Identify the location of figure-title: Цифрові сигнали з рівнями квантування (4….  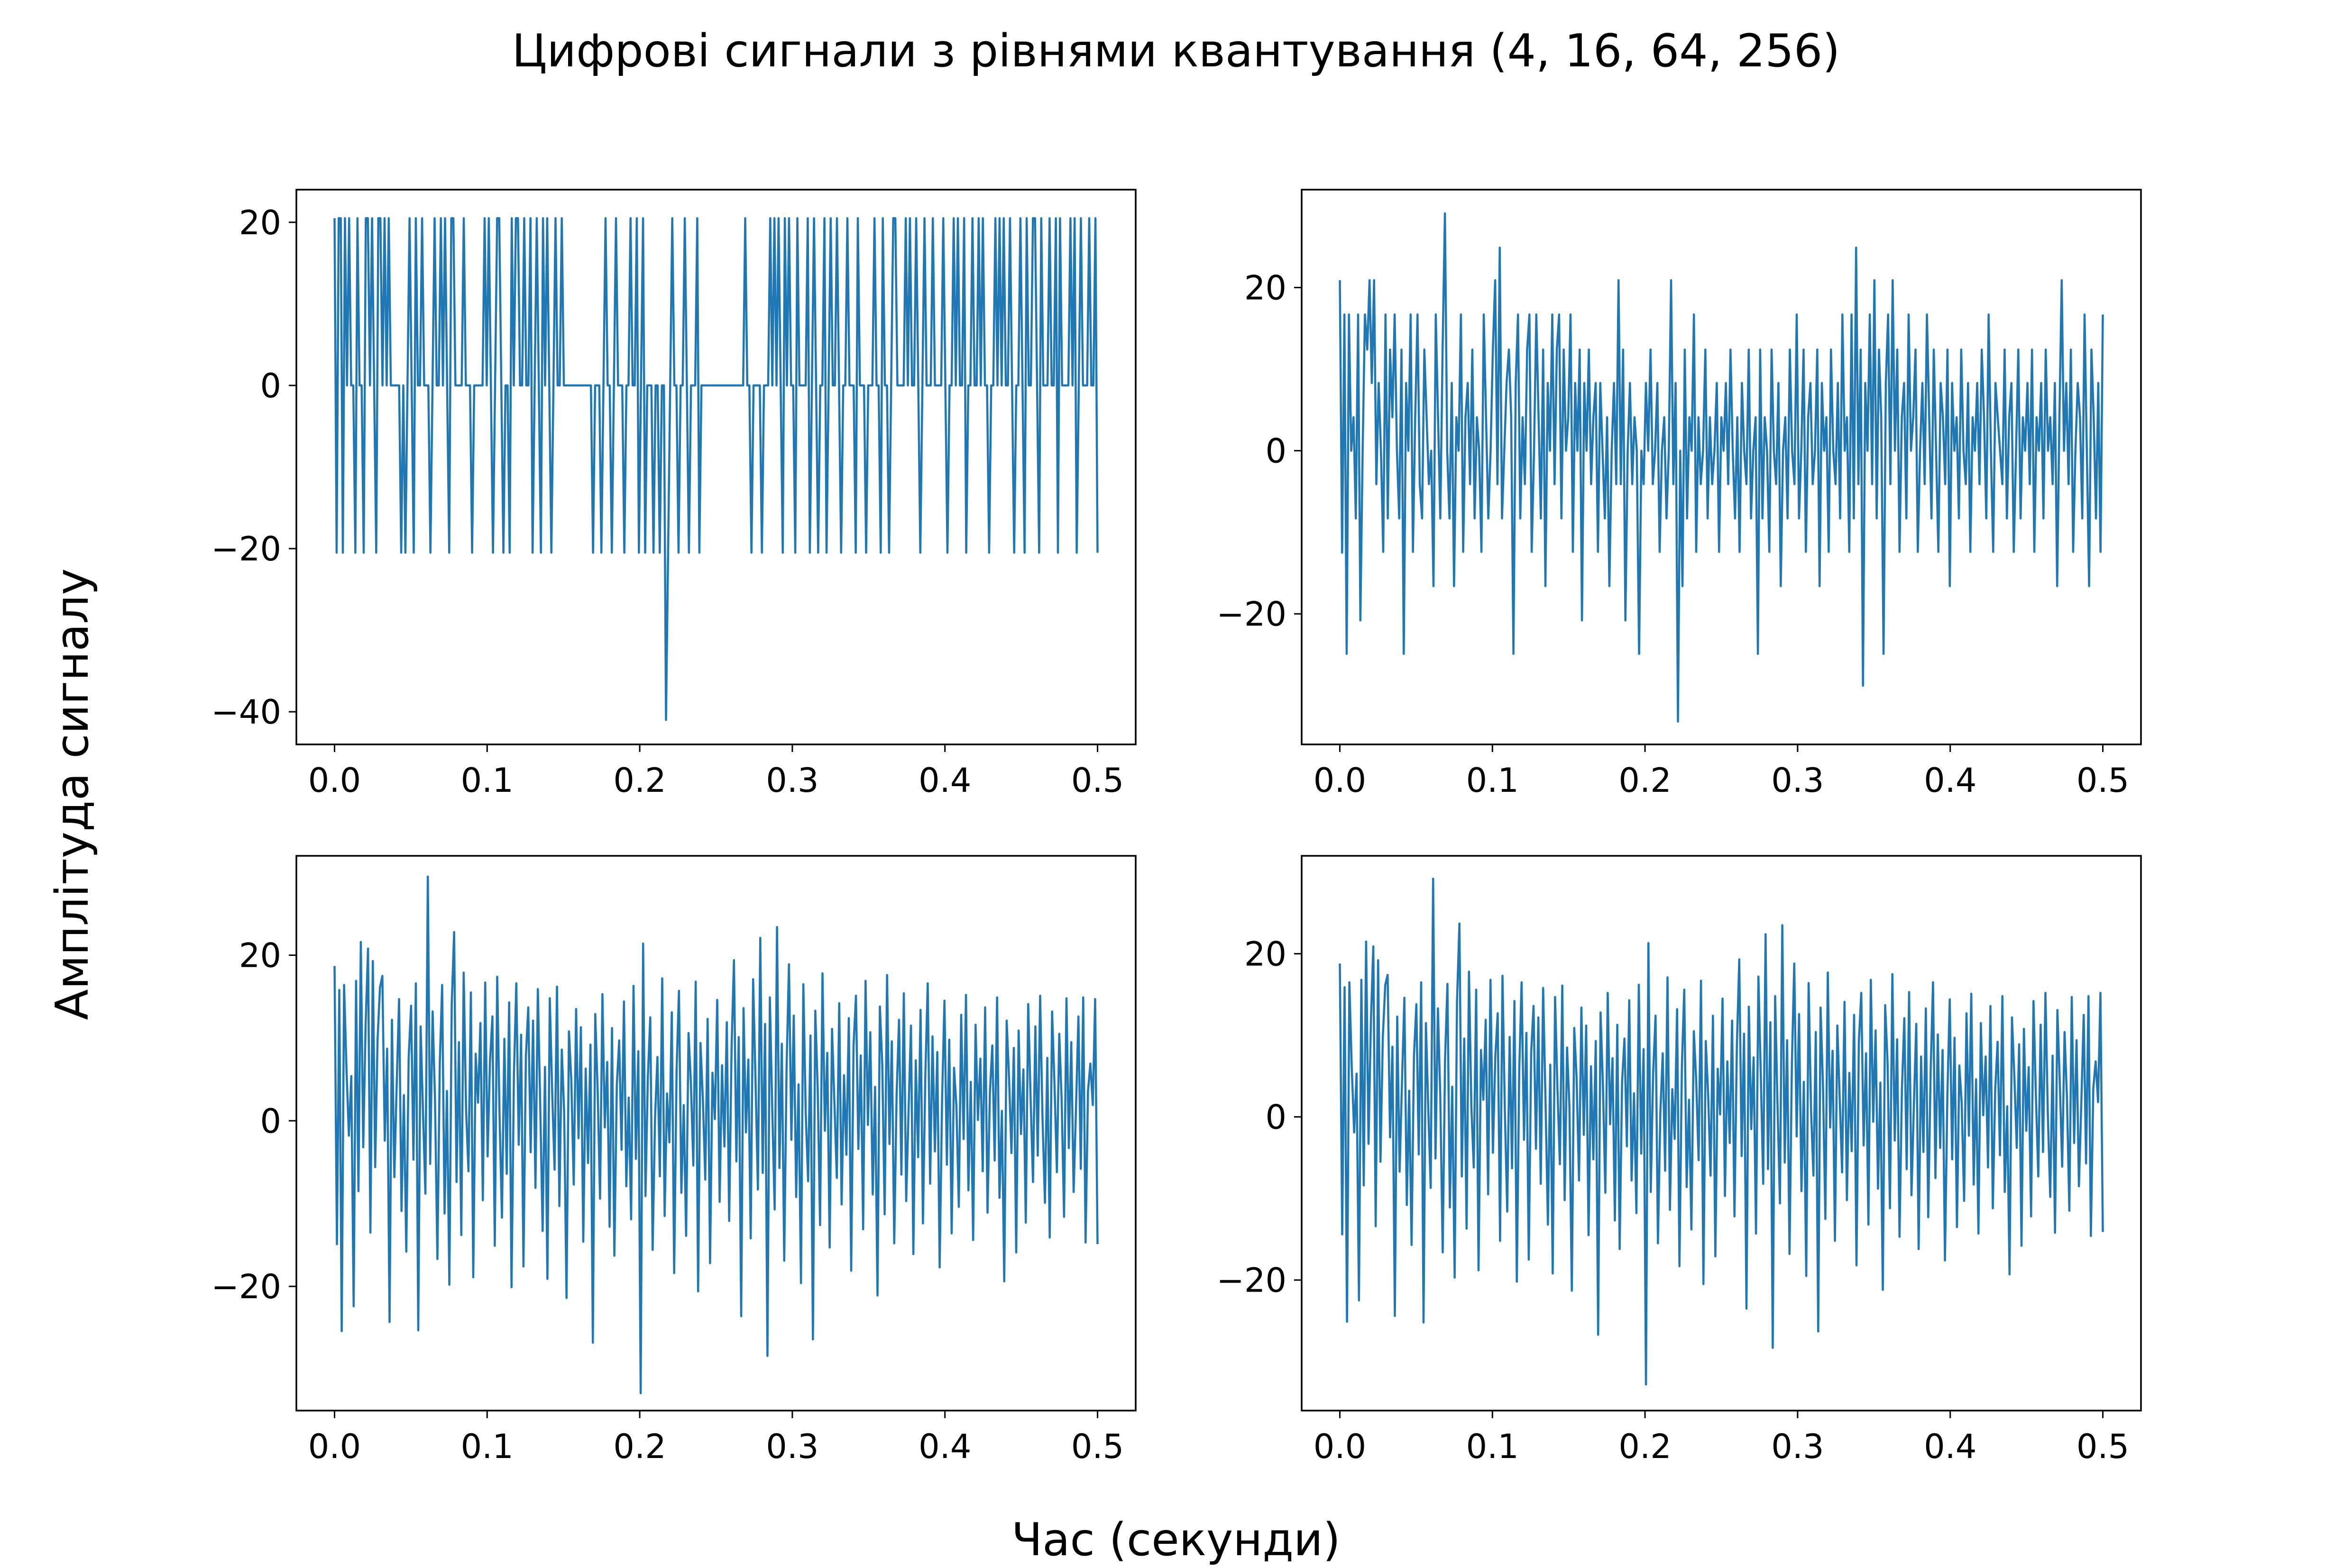
(1176, 51).